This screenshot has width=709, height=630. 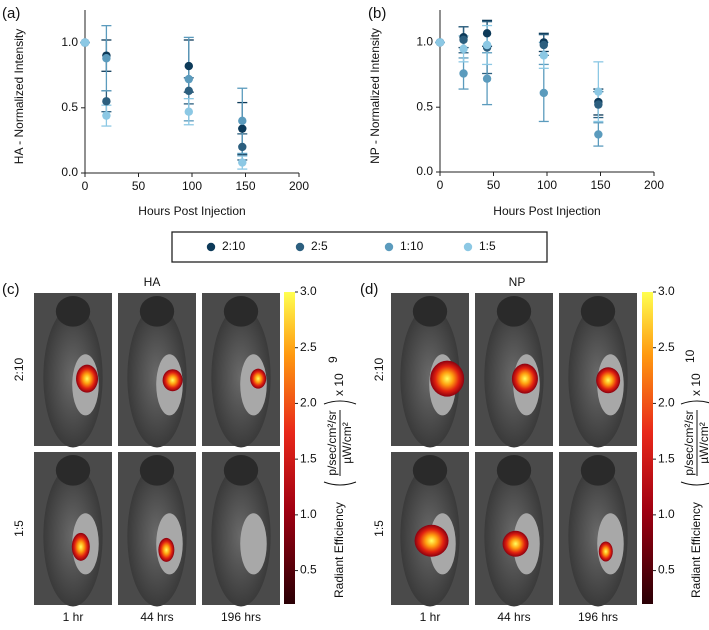 What do you see at coordinates (339, 384) in the screenshot?
I see `colorbar-multiplier: x 10` at bounding box center [339, 384].